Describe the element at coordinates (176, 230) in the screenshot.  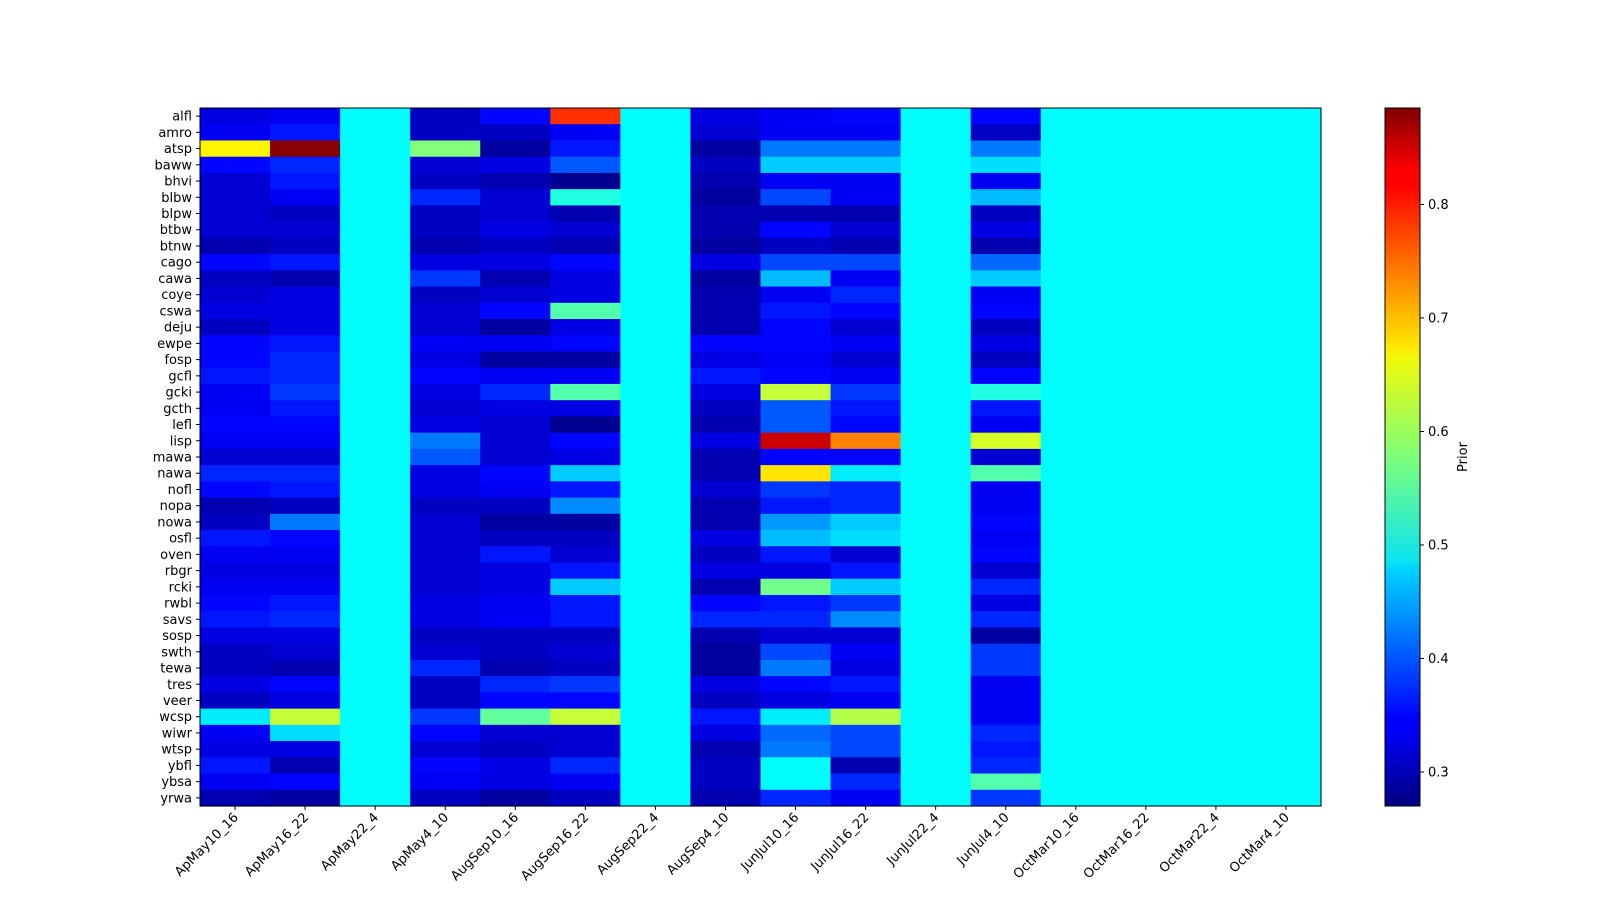
I see `y-tick-label-btbw: btbw` at that location.